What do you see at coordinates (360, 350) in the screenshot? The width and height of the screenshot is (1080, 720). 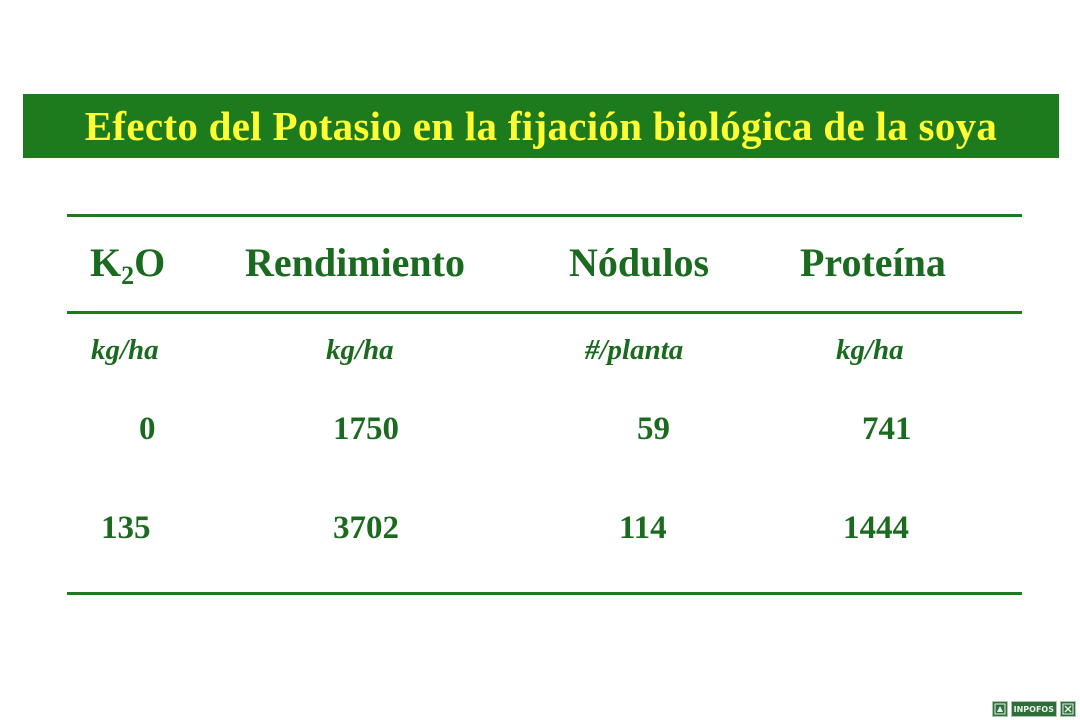 I see `unit-rendimiento: kg/ha` at bounding box center [360, 350].